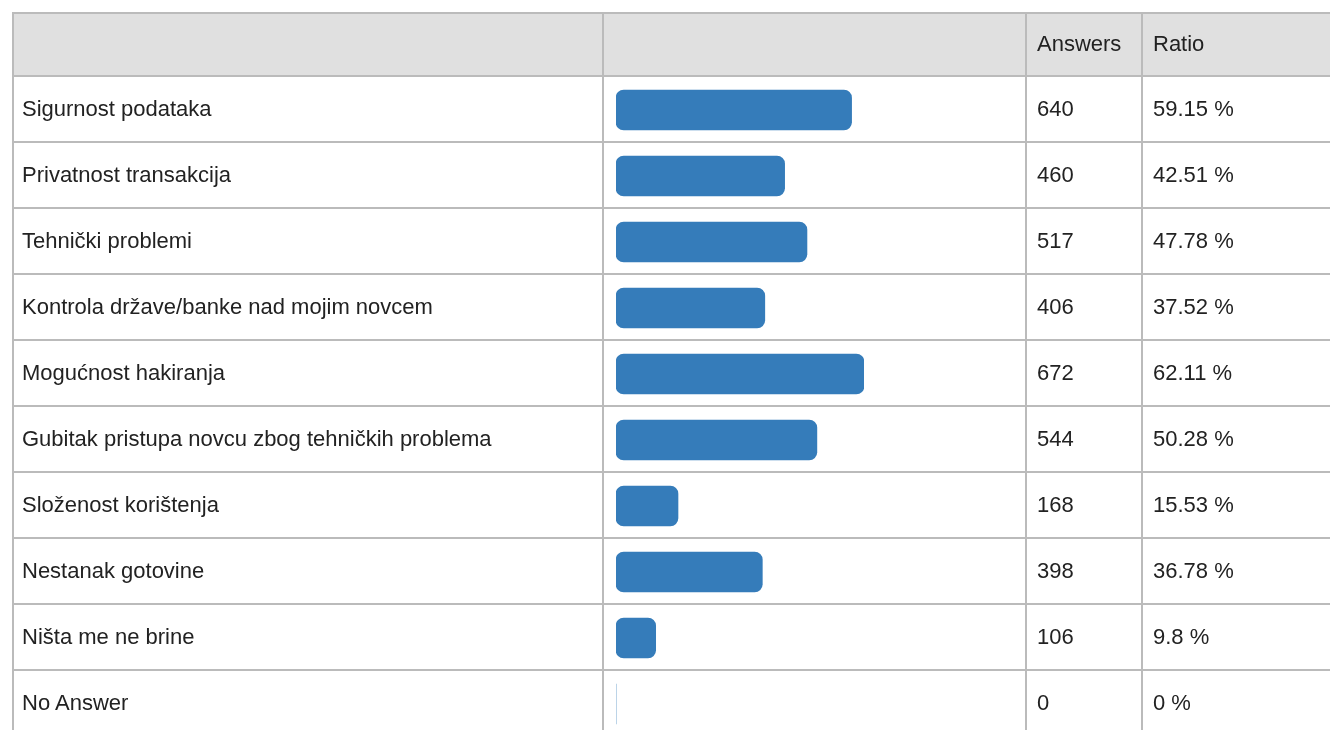 This screenshot has height=730, width=1330. What do you see at coordinates (308, 506) in the screenshot?
I see `y-tick-label: Složenost korištenja` at bounding box center [308, 506].